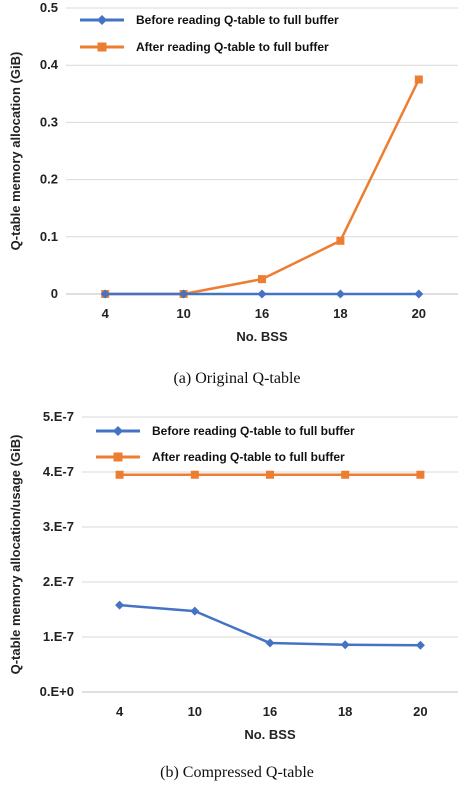 Image resolution: width=474 pixels, height=786 pixels. What do you see at coordinates (58, 471) in the screenshot?
I see `y-tick-label: 4.E-7` at bounding box center [58, 471].